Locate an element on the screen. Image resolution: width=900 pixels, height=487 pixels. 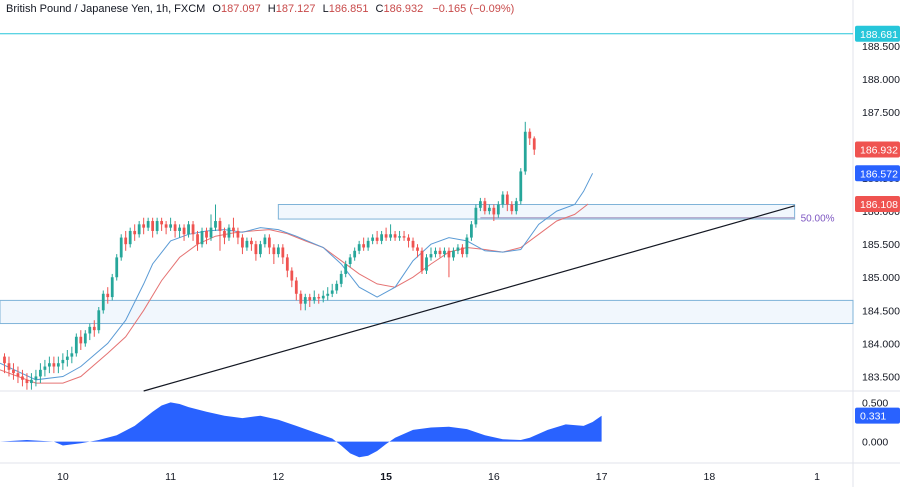
oscillator-pane is located at coordinates (301, 430).